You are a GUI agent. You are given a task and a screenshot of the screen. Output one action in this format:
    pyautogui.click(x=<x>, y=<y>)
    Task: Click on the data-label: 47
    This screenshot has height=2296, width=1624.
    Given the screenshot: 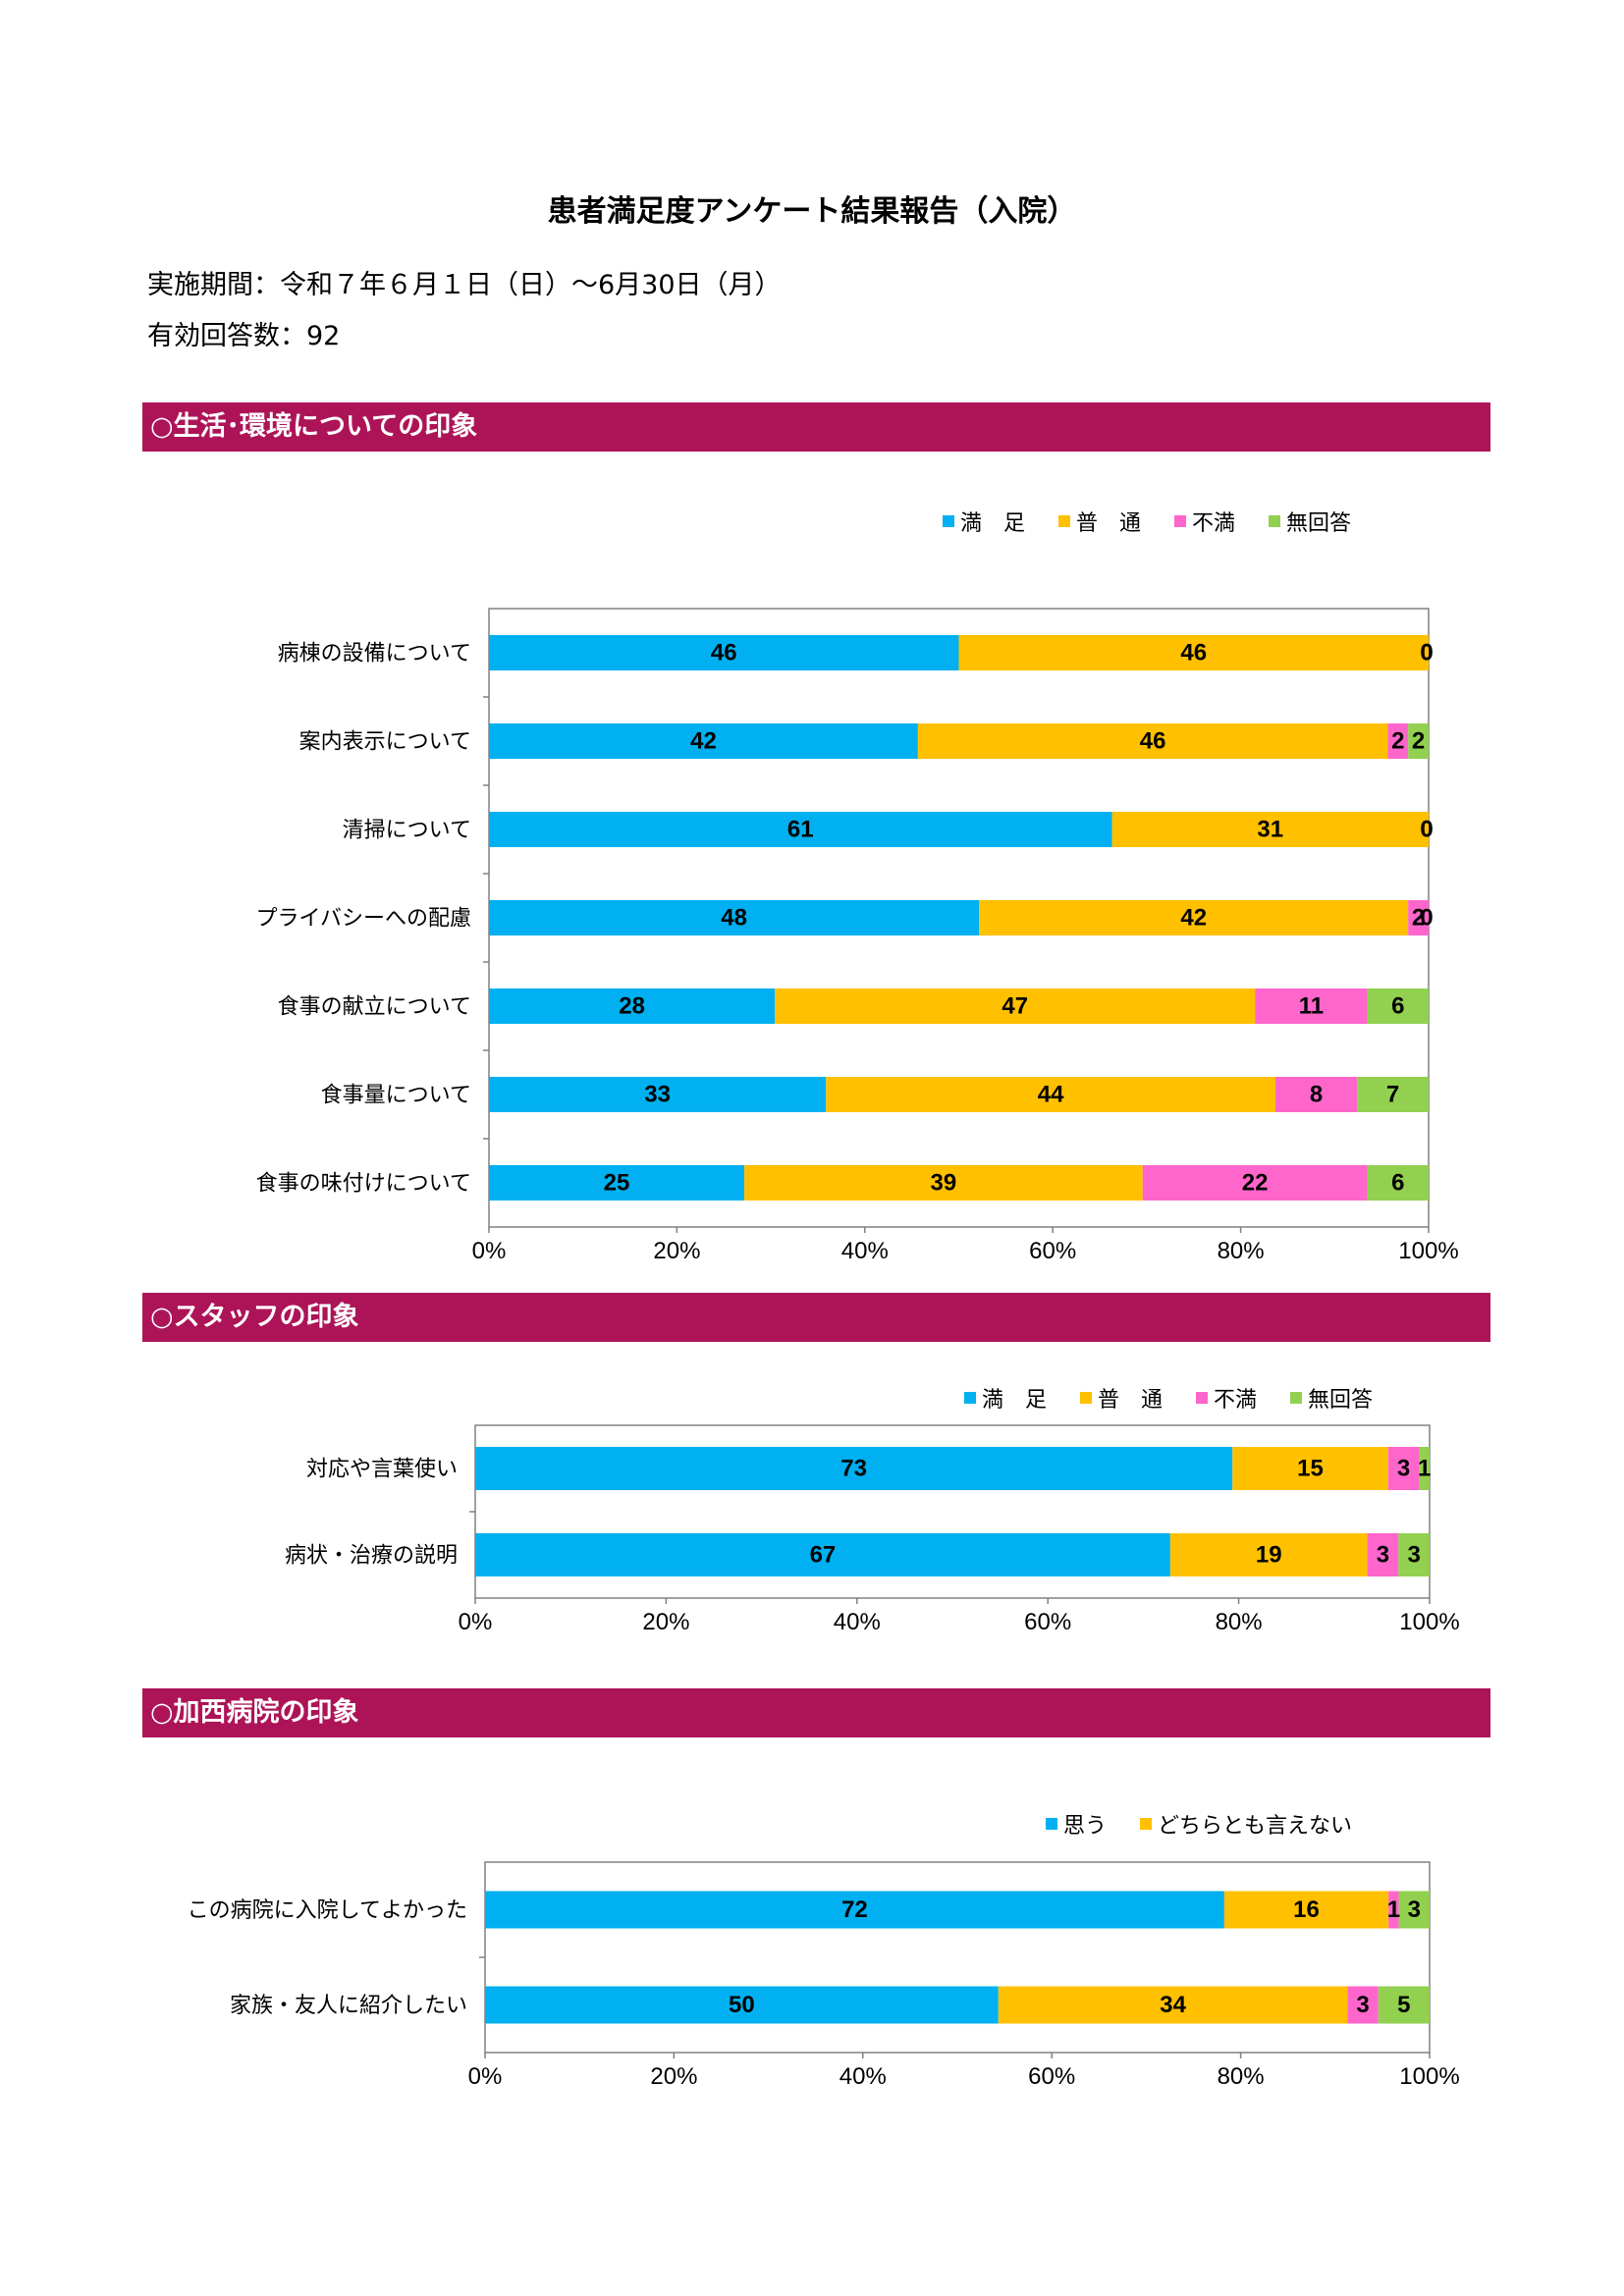 What is the action you would take?
    pyautogui.click(x=1014, y=1006)
    